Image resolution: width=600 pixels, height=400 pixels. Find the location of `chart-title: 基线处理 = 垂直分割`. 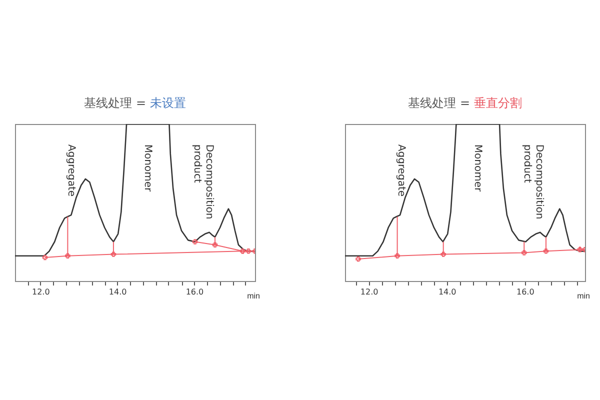

chart-title: 基线处理 = 垂直分割 is located at coordinates (465, 103).